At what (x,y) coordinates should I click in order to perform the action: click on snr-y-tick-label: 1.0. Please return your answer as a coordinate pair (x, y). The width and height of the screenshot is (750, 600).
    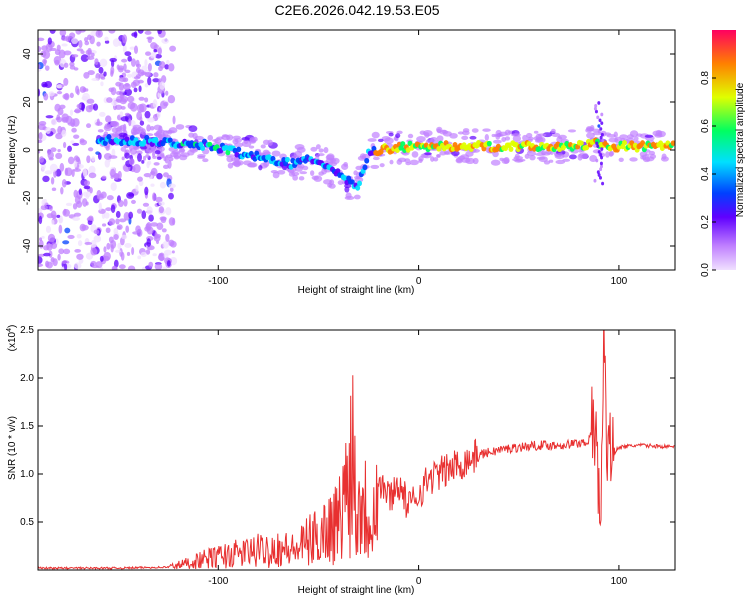
    Looking at the image, I should click on (27, 474).